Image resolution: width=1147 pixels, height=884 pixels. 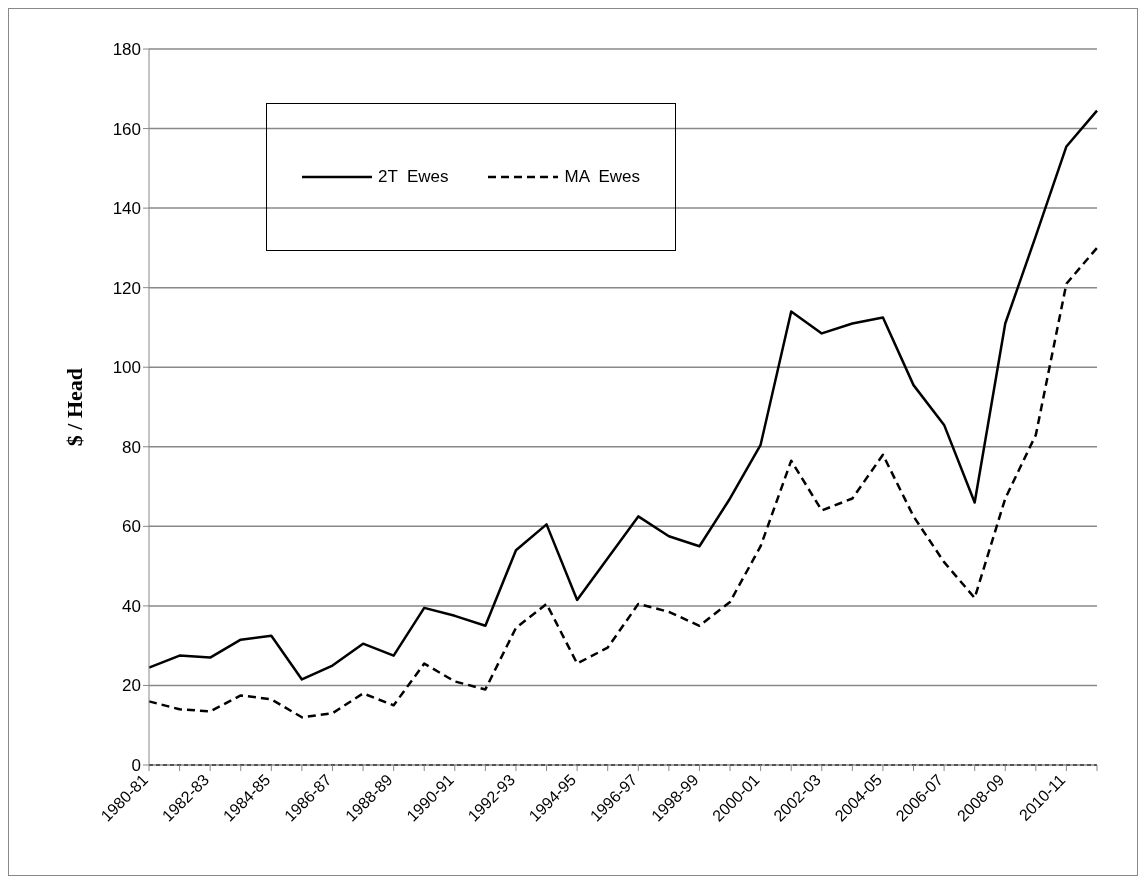 I want to click on y-tick-label: 140, so click(x=126, y=209).